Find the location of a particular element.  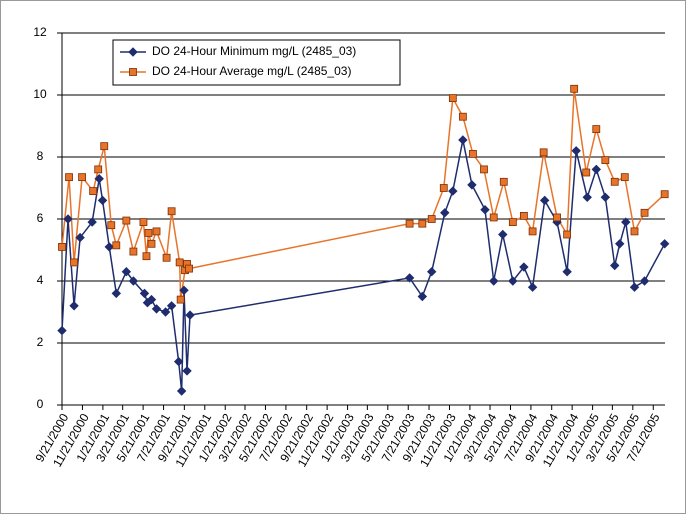

y-tick-label: 6 is located at coordinates (40, 218).